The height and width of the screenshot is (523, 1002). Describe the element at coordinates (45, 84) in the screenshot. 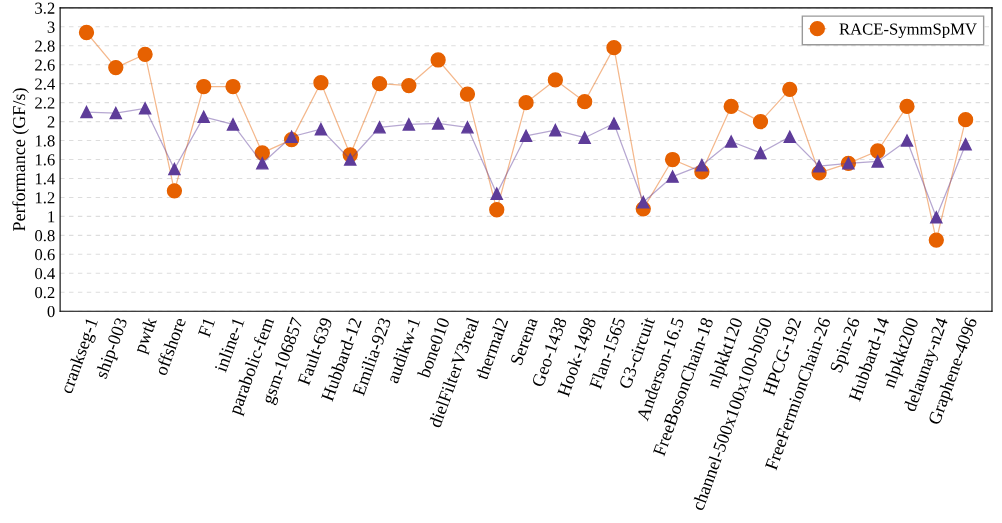

I see `y-tick-label: 2.4` at that location.